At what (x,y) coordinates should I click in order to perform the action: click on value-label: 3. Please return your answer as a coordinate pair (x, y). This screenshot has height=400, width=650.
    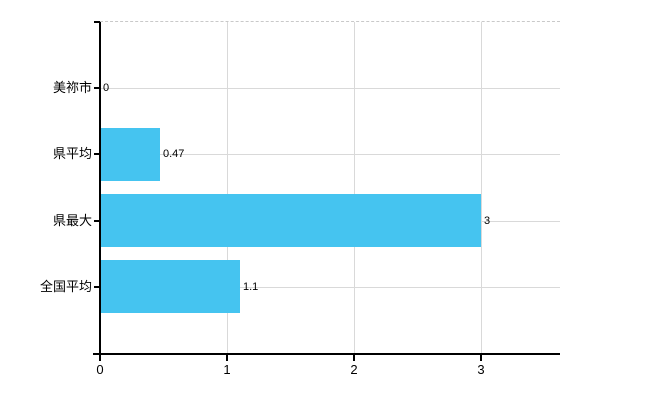
    Looking at the image, I should click on (487, 221).